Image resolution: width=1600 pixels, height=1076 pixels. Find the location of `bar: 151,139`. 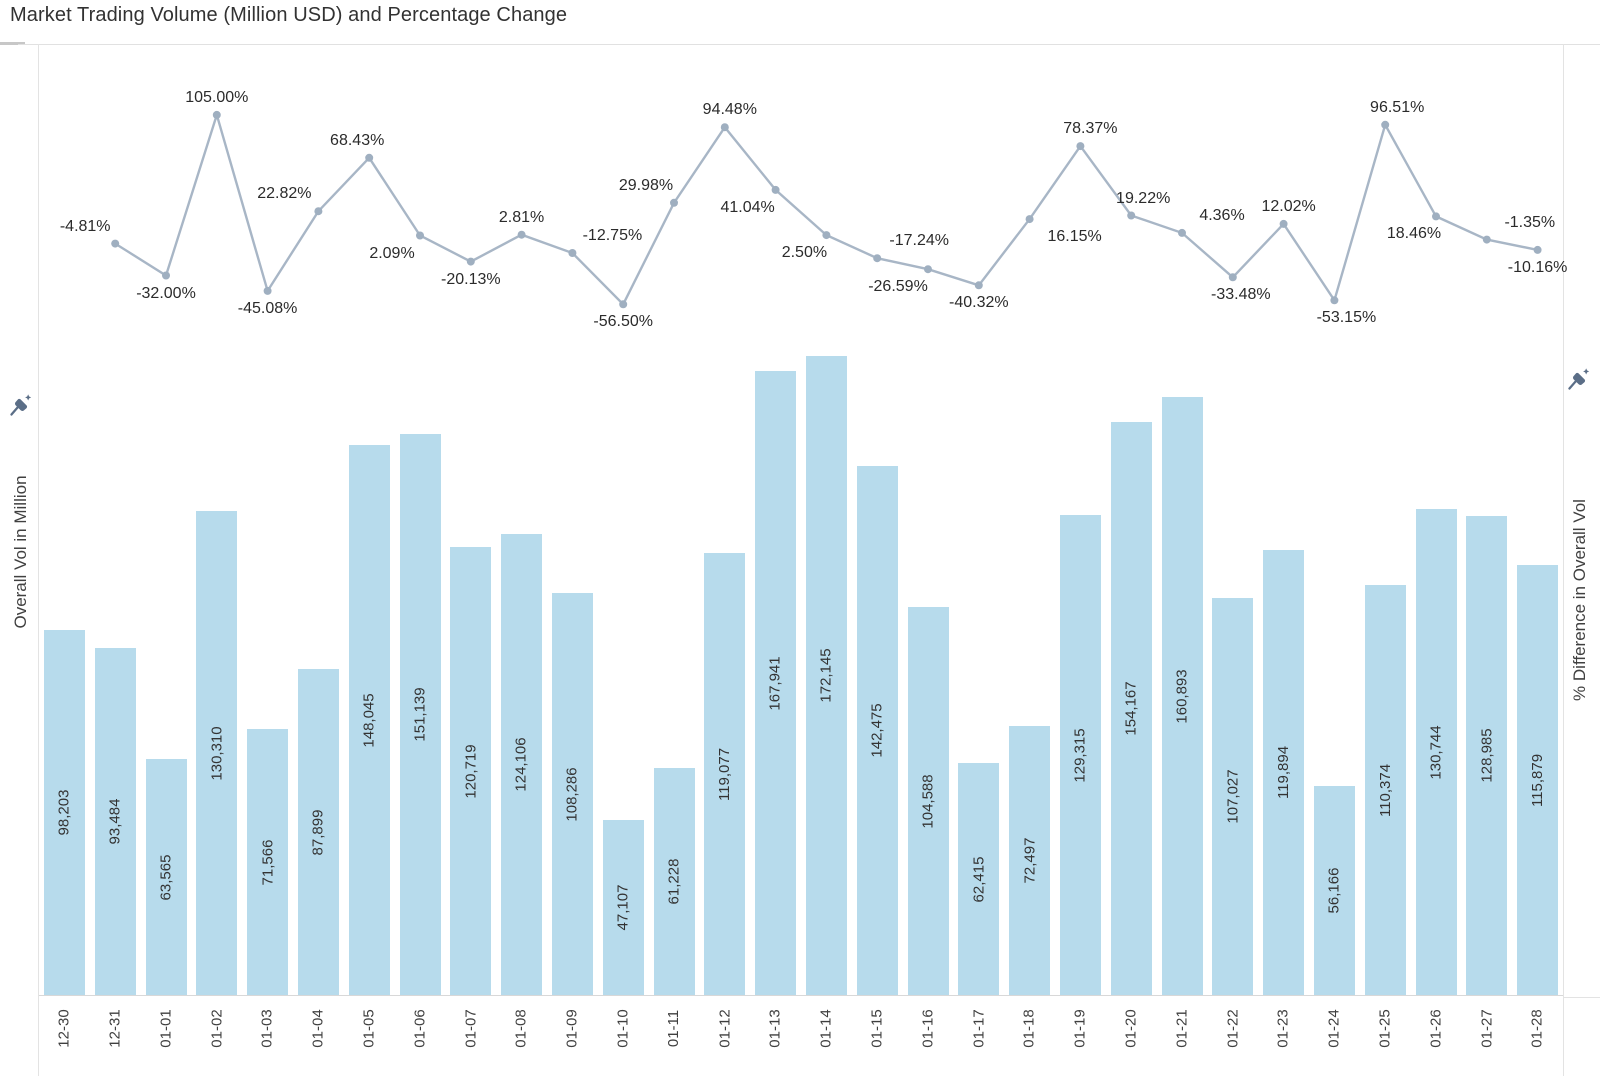

bar: 151,139 is located at coordinates (420, 714).